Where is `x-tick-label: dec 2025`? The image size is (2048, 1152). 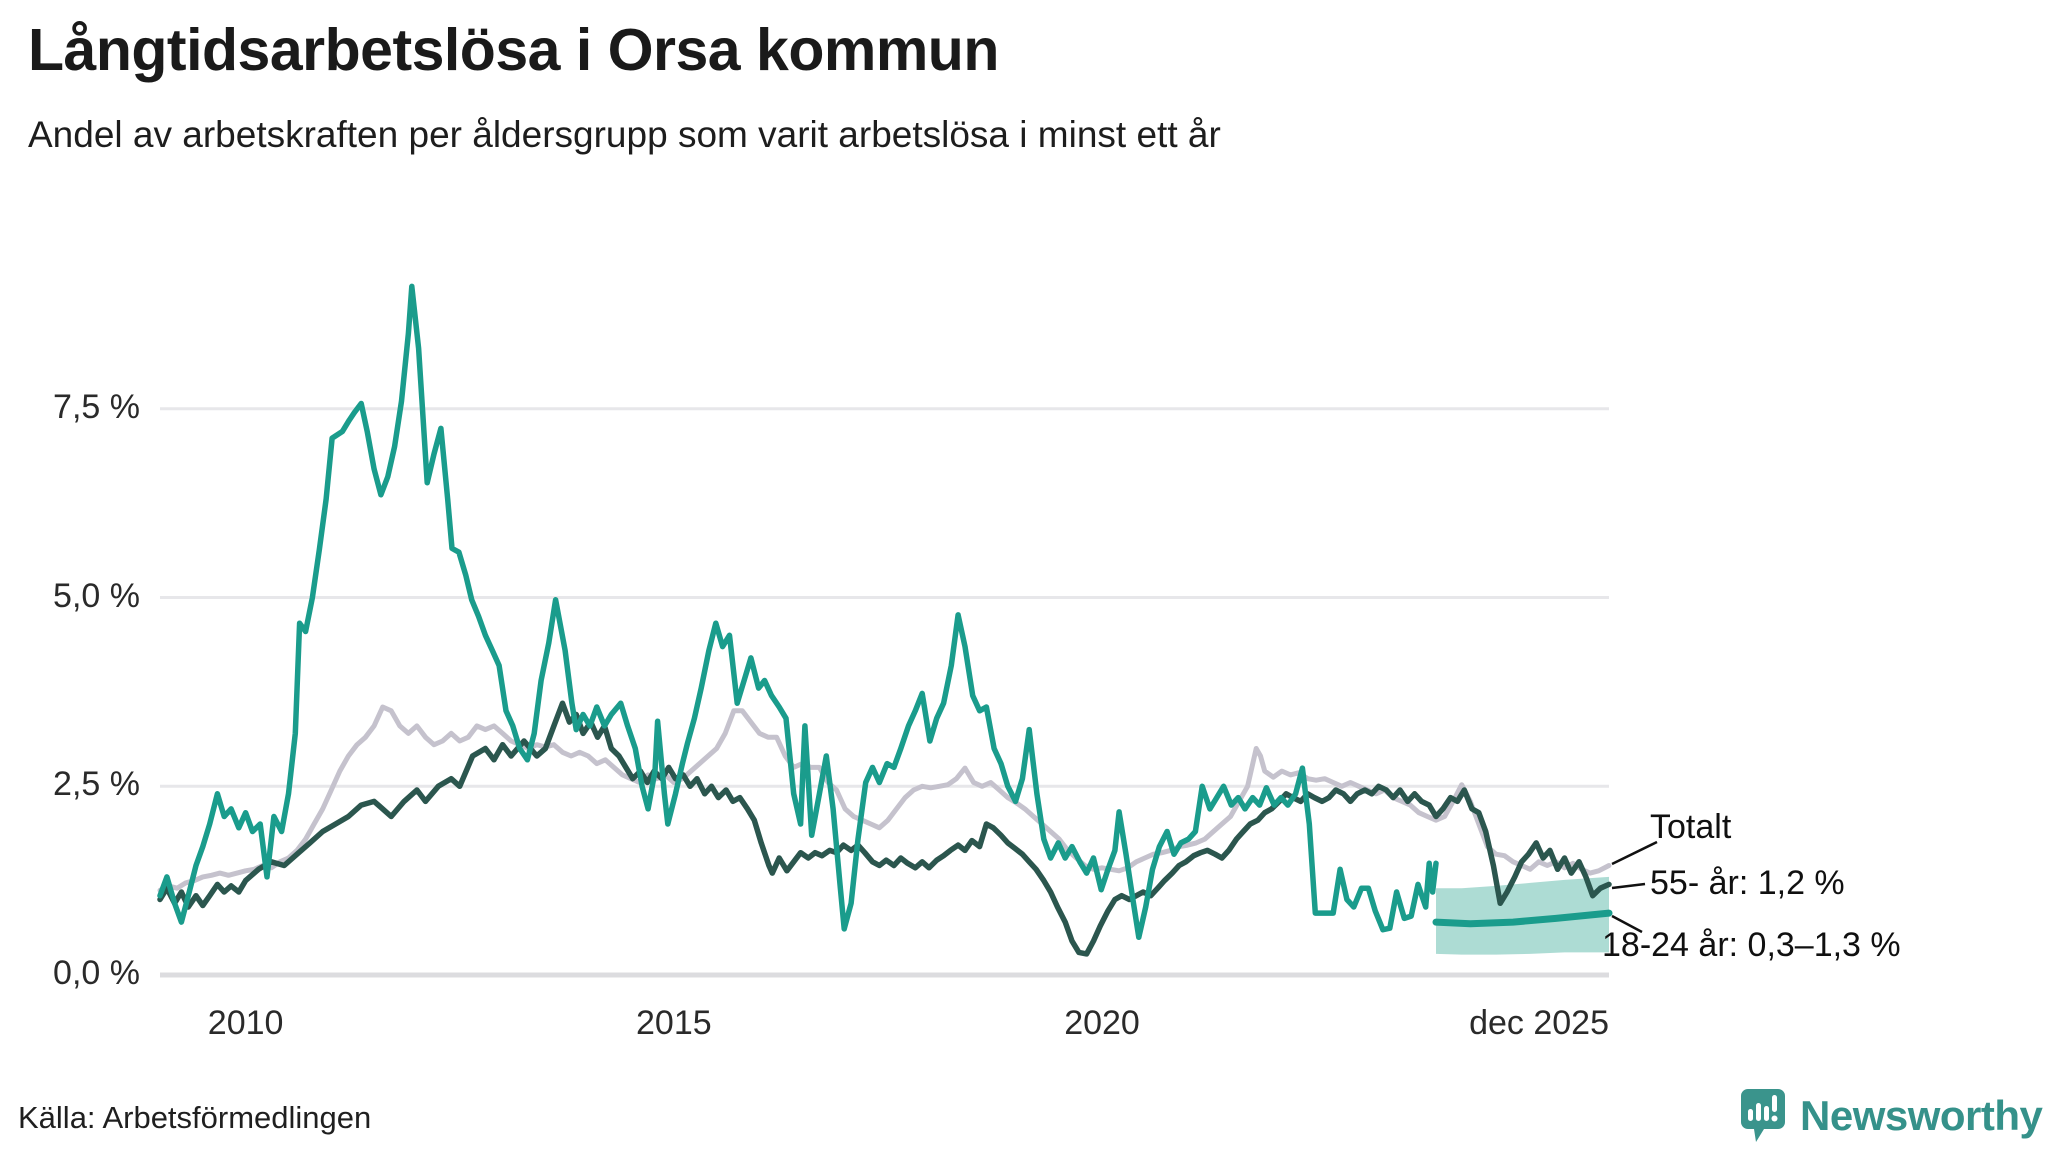 x-tick-label: dec 2025 is located at coordinates (1539, 1023).